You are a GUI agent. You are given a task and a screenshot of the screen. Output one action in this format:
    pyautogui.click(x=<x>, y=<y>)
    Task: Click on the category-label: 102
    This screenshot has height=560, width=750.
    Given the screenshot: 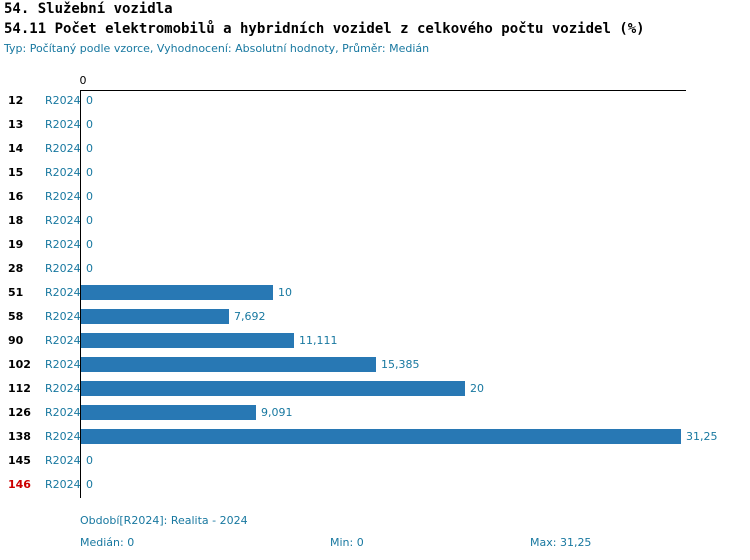 What is the action you would take?
    pyautogui.click(x=19, y=364)
    